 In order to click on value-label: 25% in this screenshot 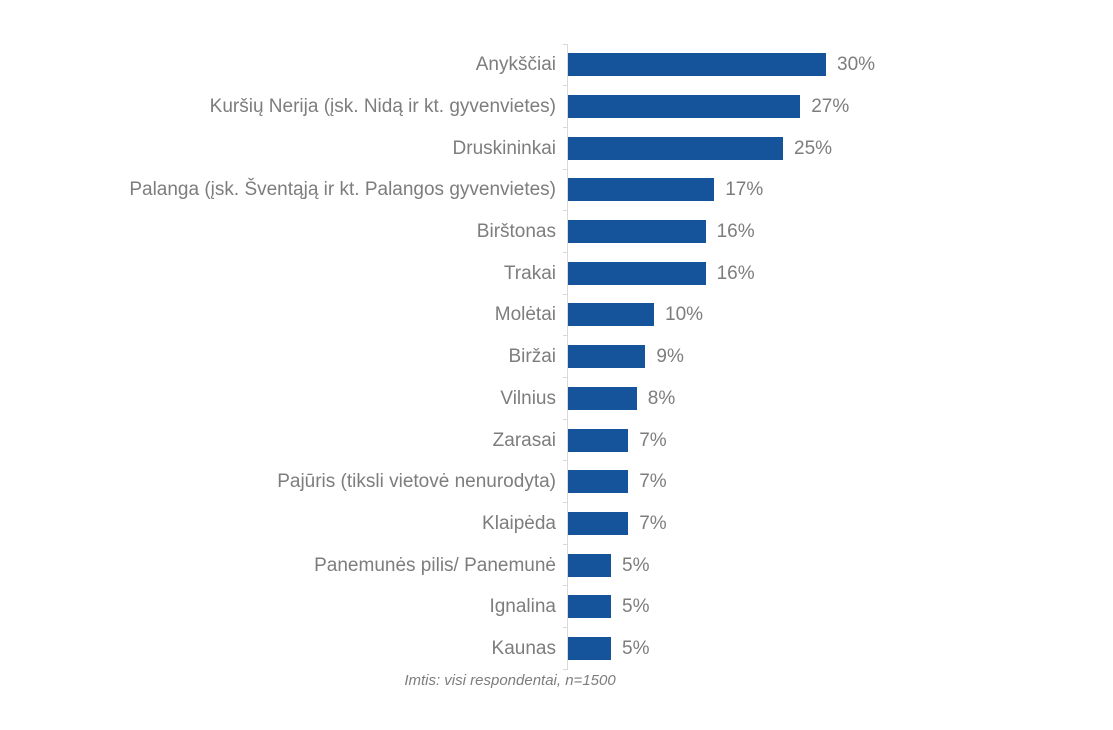, I will do `click(813, 148)`.